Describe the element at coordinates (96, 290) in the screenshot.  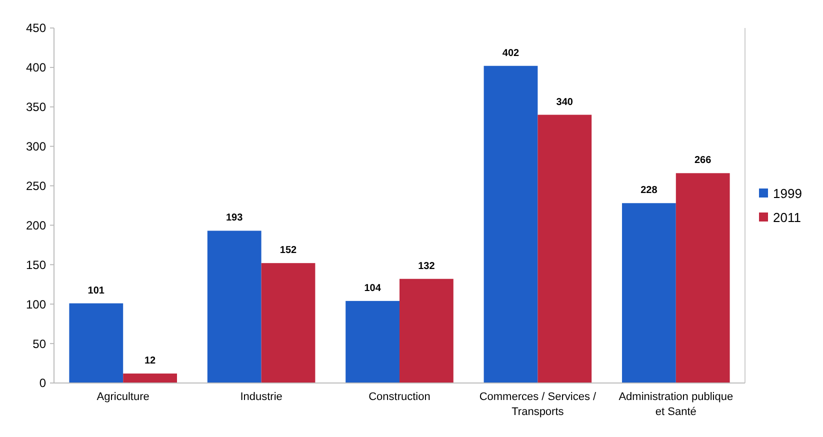
I see `data-label: 101` at that location.